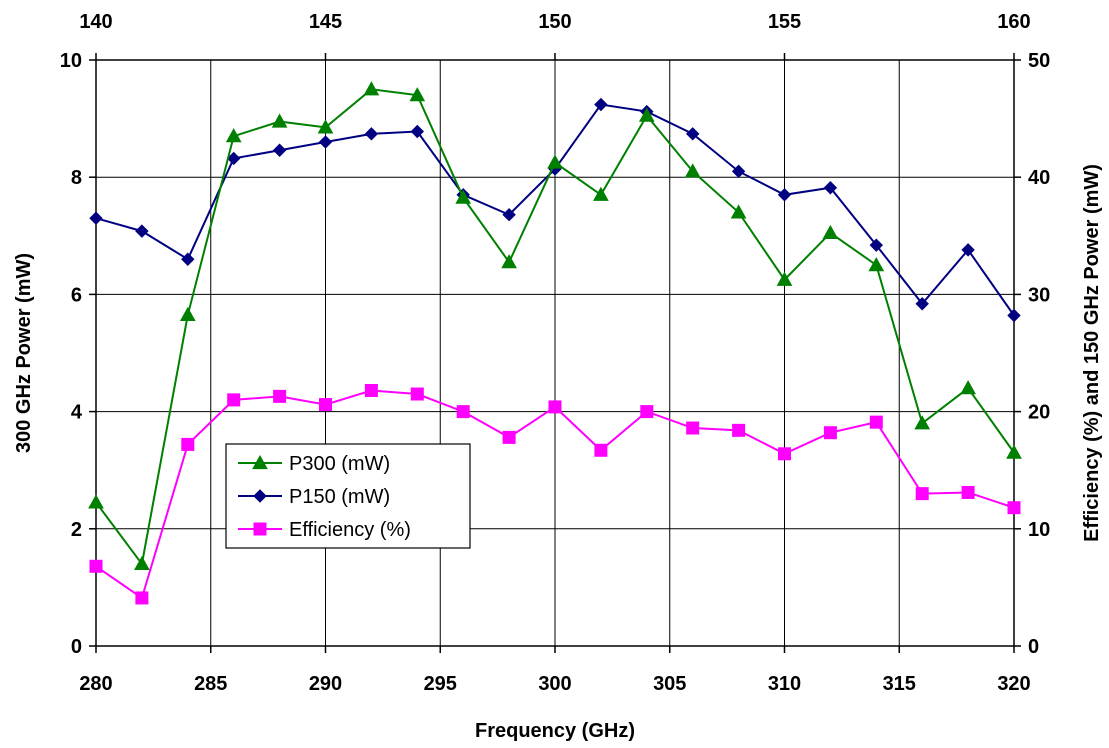  Describe the element at coordinates (1032, 354) in the screenshot. I see `y2-axis-ticks: 0 10 20 30 40 50` at that location.